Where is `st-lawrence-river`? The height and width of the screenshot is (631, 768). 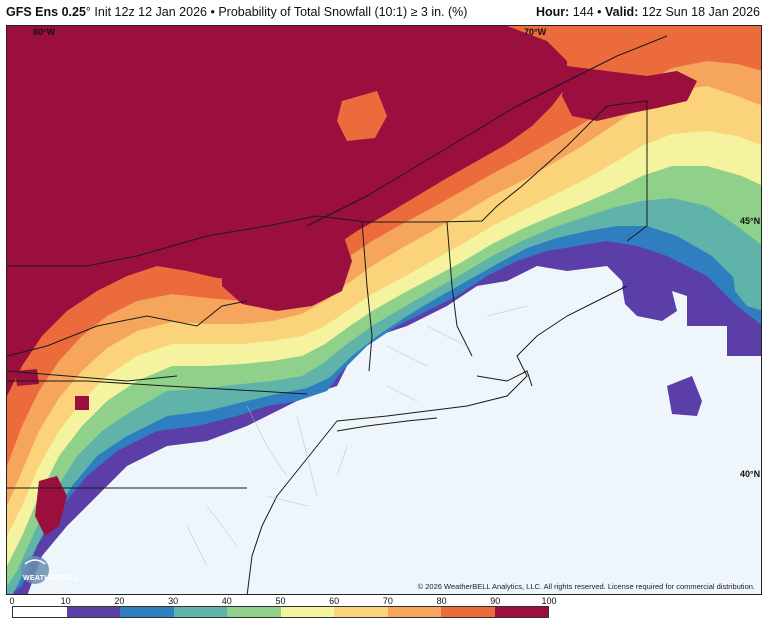 st-lawrence-river is located at coordinates (487, 131).